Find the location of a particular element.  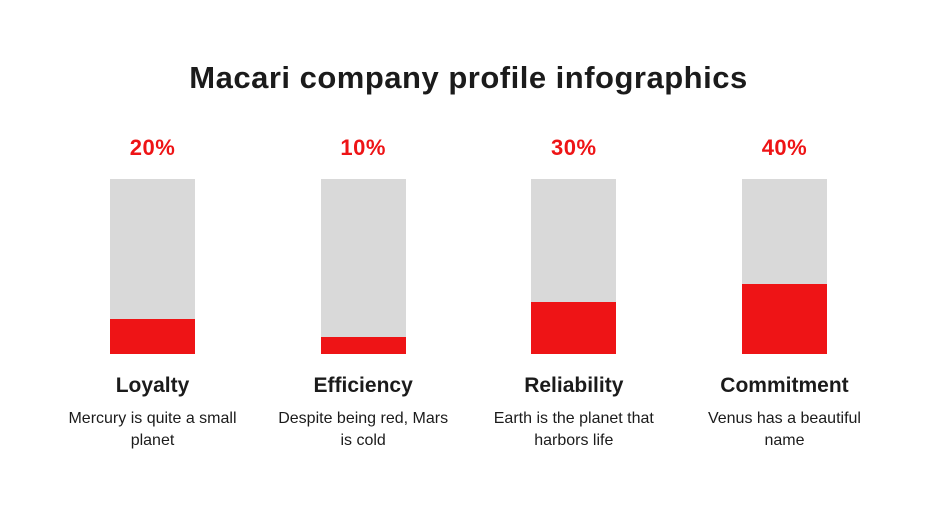

value-label: 40% is located at coordinates (784, 147).